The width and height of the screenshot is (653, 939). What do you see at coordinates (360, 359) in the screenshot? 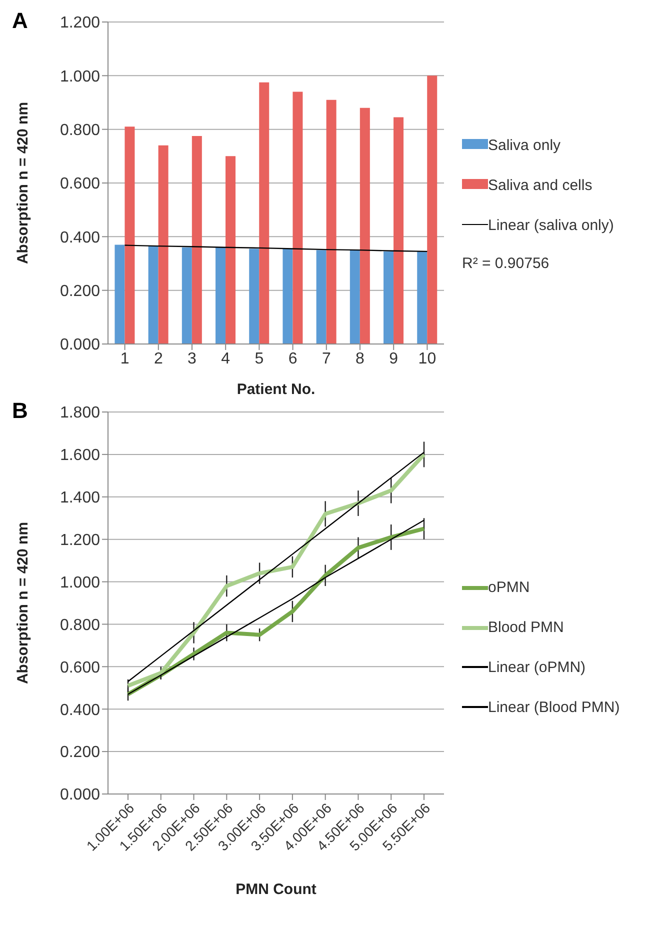
I see `x-tick-label: 8` at bounding box center [360, 359].